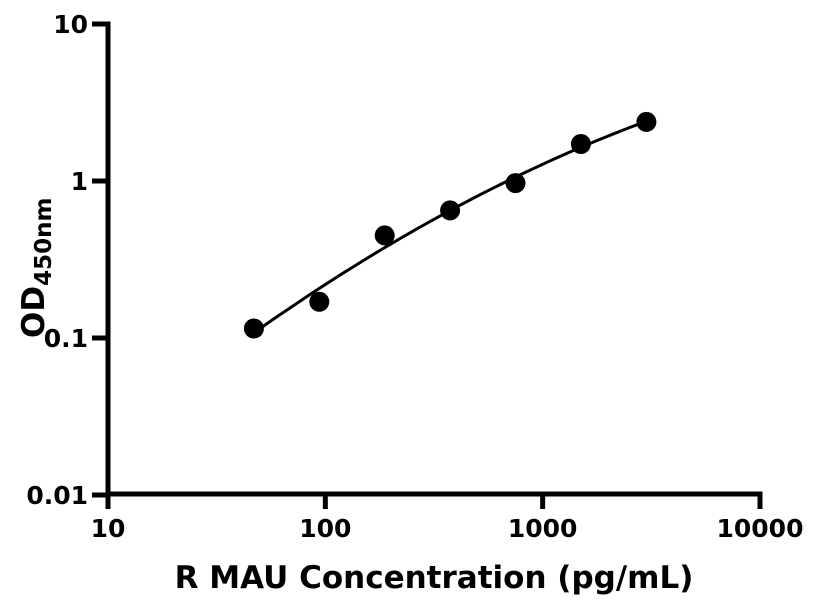 This screenshot has width=816, height=616. I want to click on y-axis-title-main: OD, so click(34, 312).